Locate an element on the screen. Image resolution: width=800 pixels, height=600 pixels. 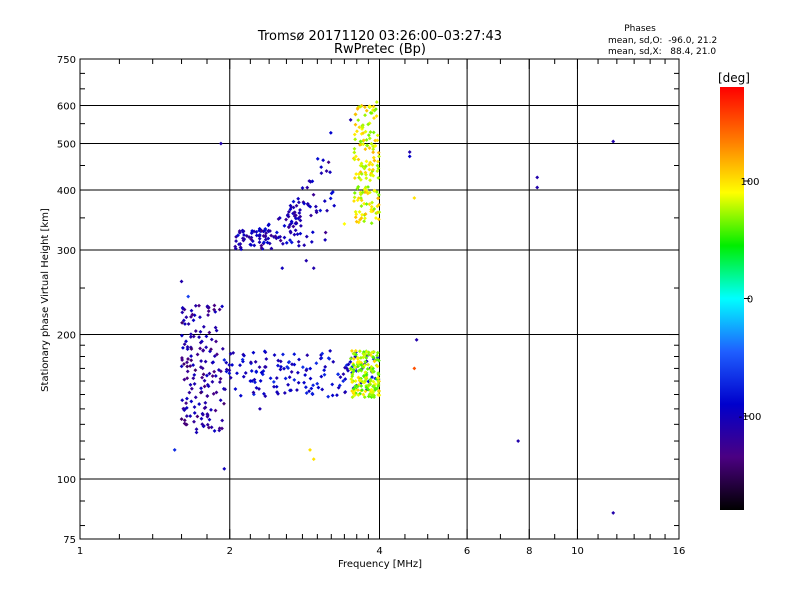
stats-o-mode: mean, sd,O: -96.0, 21.2 is located at coordinates (662, 41).